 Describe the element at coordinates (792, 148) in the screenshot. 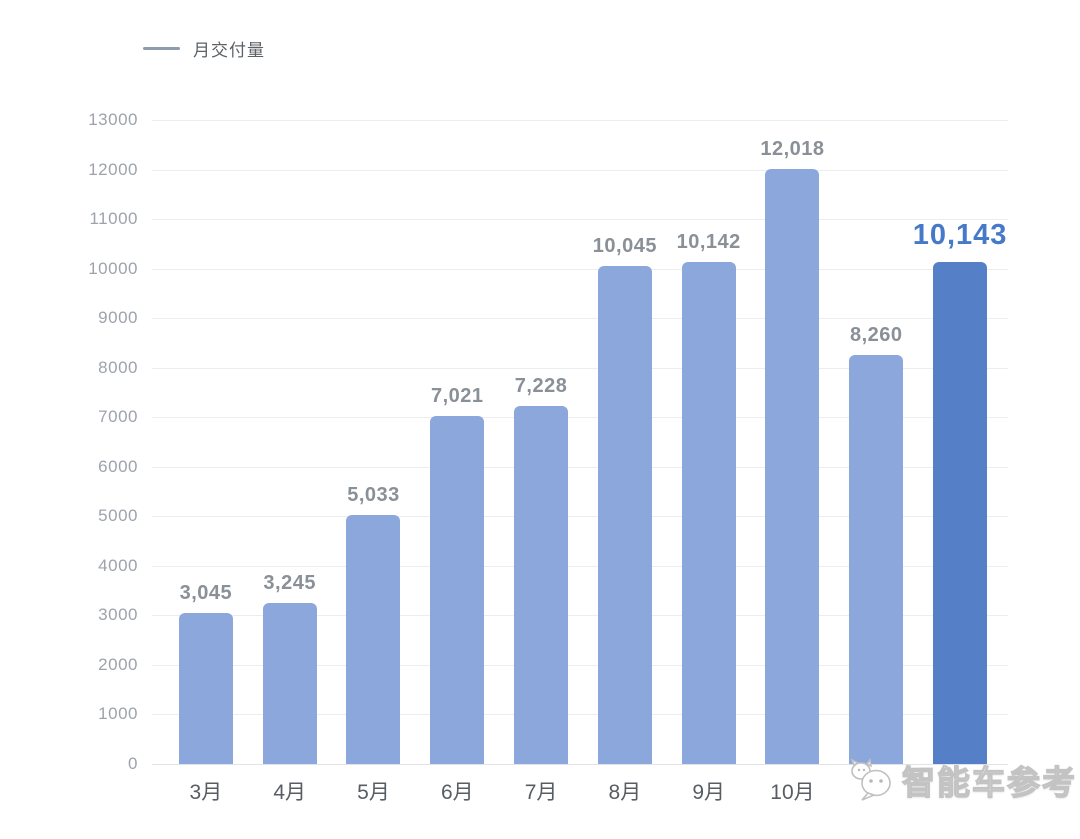

I see `bar-value-label: 12,018` at that location.